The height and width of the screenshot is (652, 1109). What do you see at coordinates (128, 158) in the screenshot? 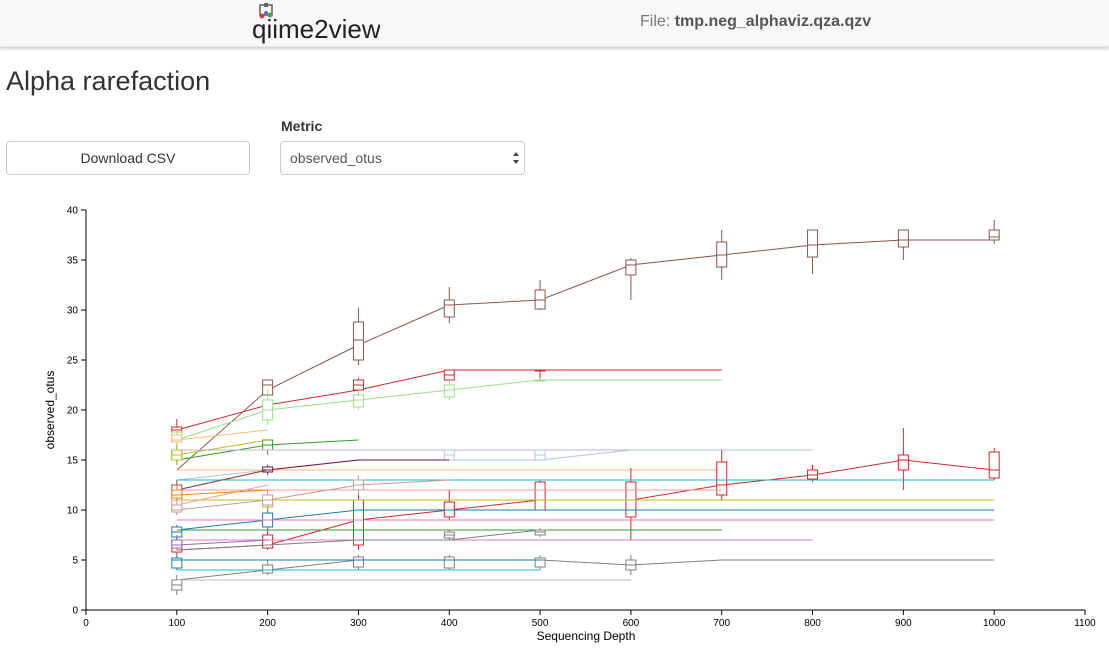
I see `download-csv-button: Download CSV` at bounding box center [128, 158].